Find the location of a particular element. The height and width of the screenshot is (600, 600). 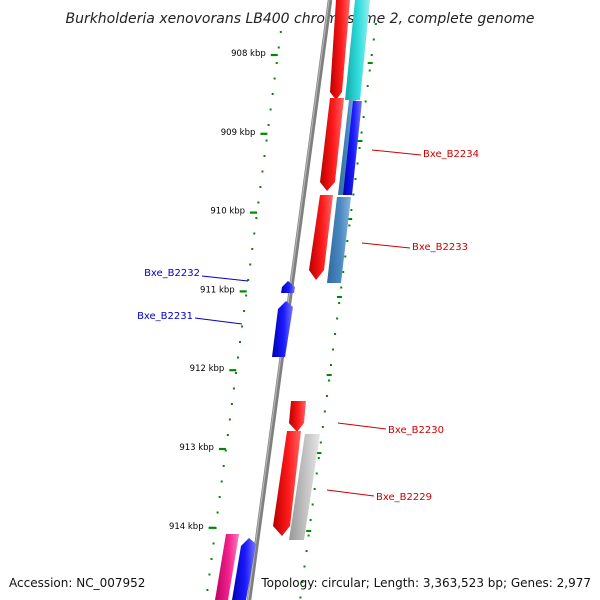

leader-line-bxe-b2229 is located at coordinates (350, 493).